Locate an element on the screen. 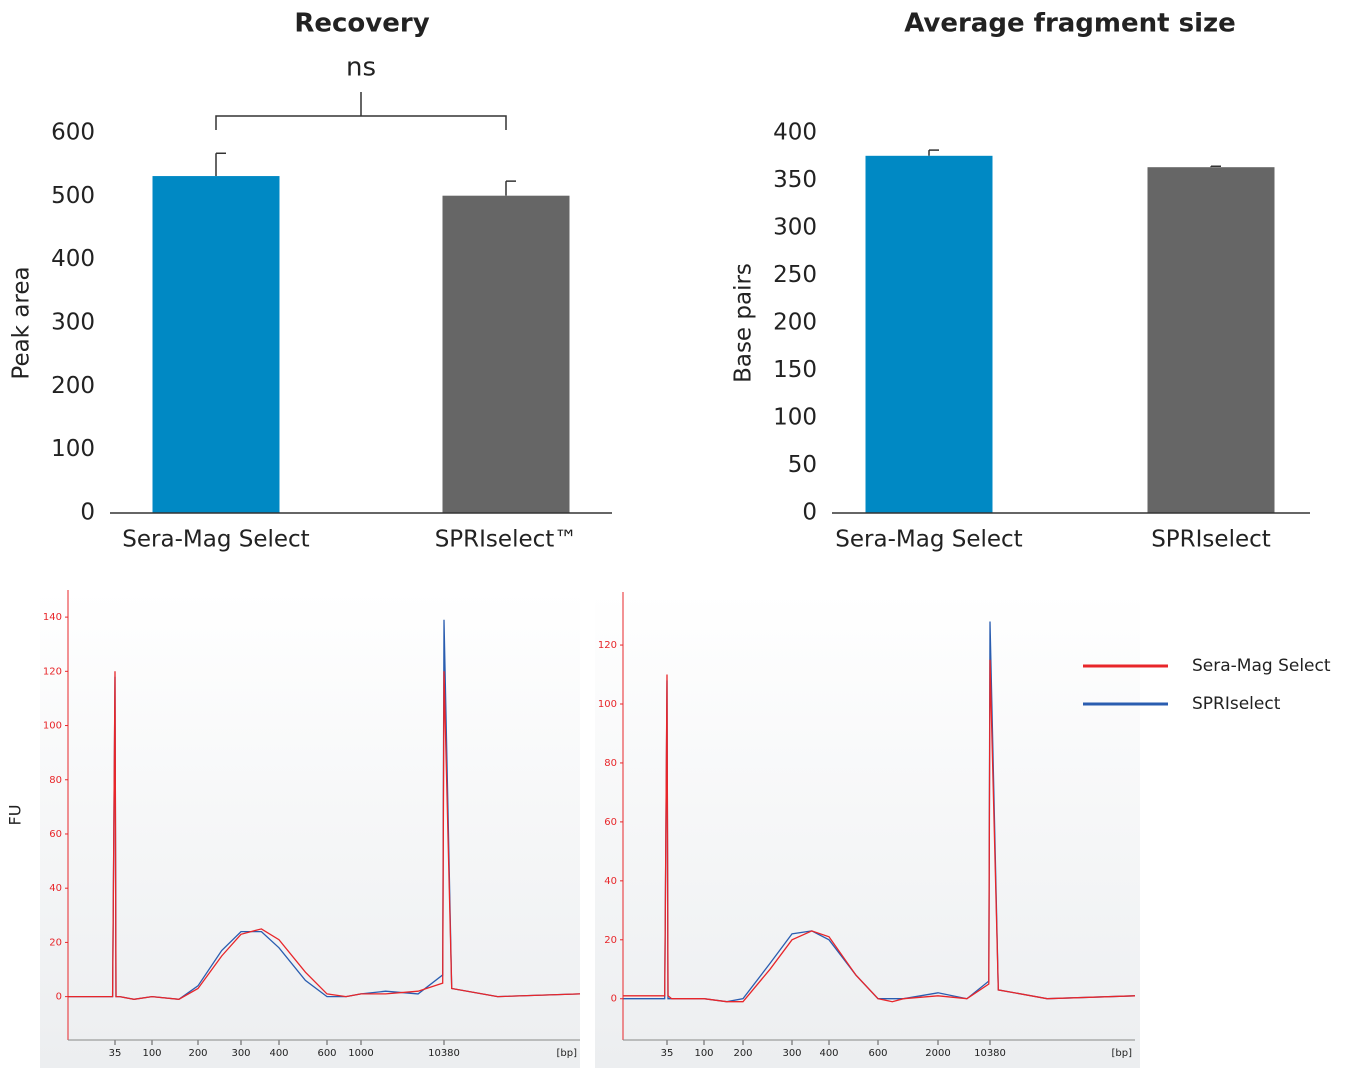 Image resolution: width=1353 pixels, height=1069 pixels. y-tick-label: 50 is located at coordinates (802, 465).